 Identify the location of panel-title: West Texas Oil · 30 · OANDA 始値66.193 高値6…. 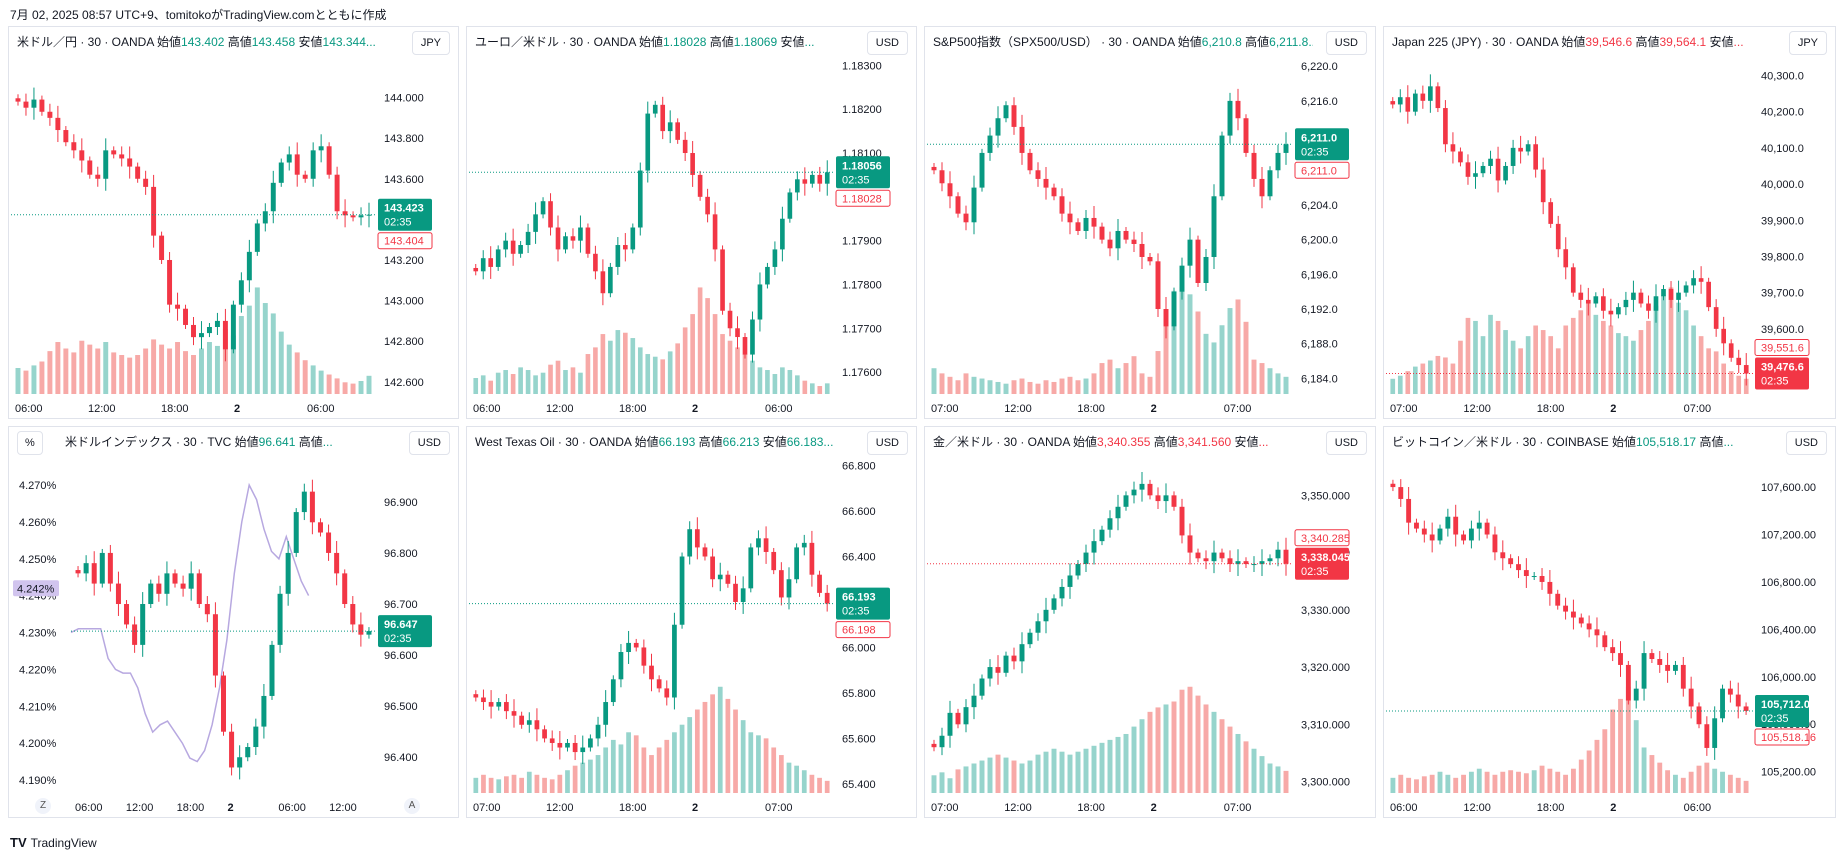
(654, 441).